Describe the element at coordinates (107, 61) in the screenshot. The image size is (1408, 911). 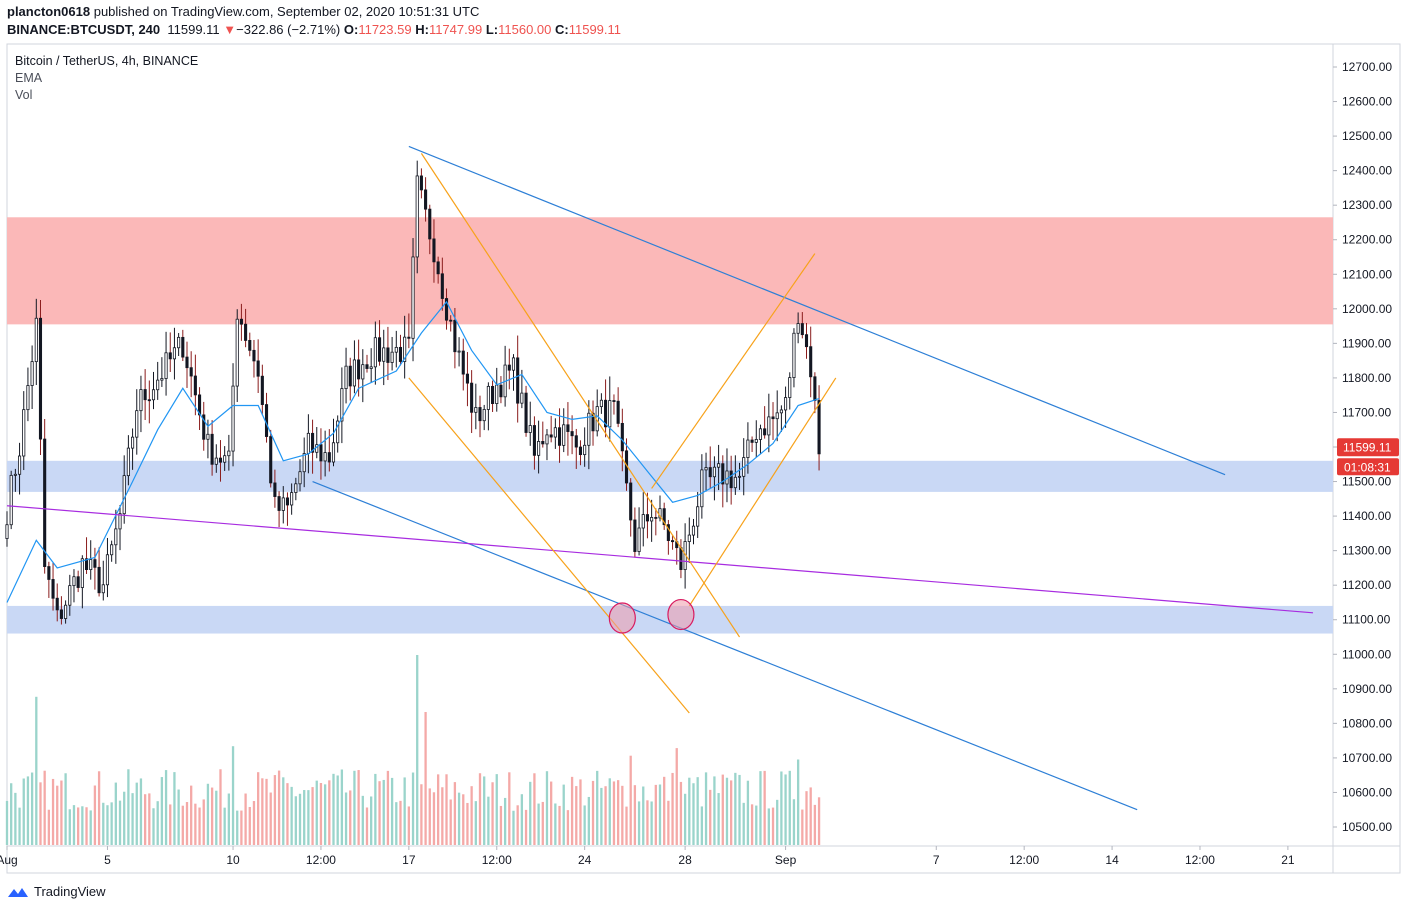
I see `legend-title: Bitcoin / TetherUS, 4h, BINANCE` at that location.